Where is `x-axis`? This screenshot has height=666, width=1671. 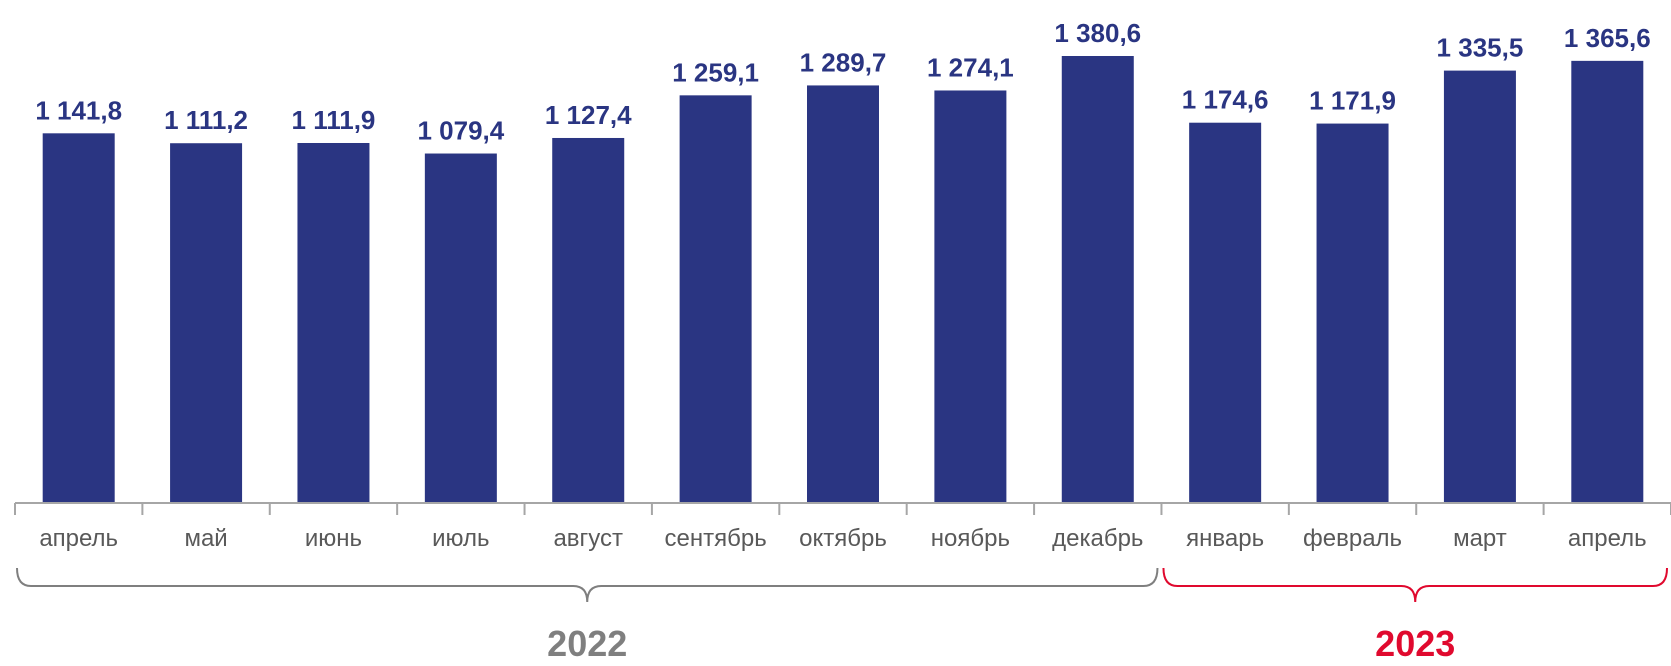
x-axis is located at coordinates (842, 508).